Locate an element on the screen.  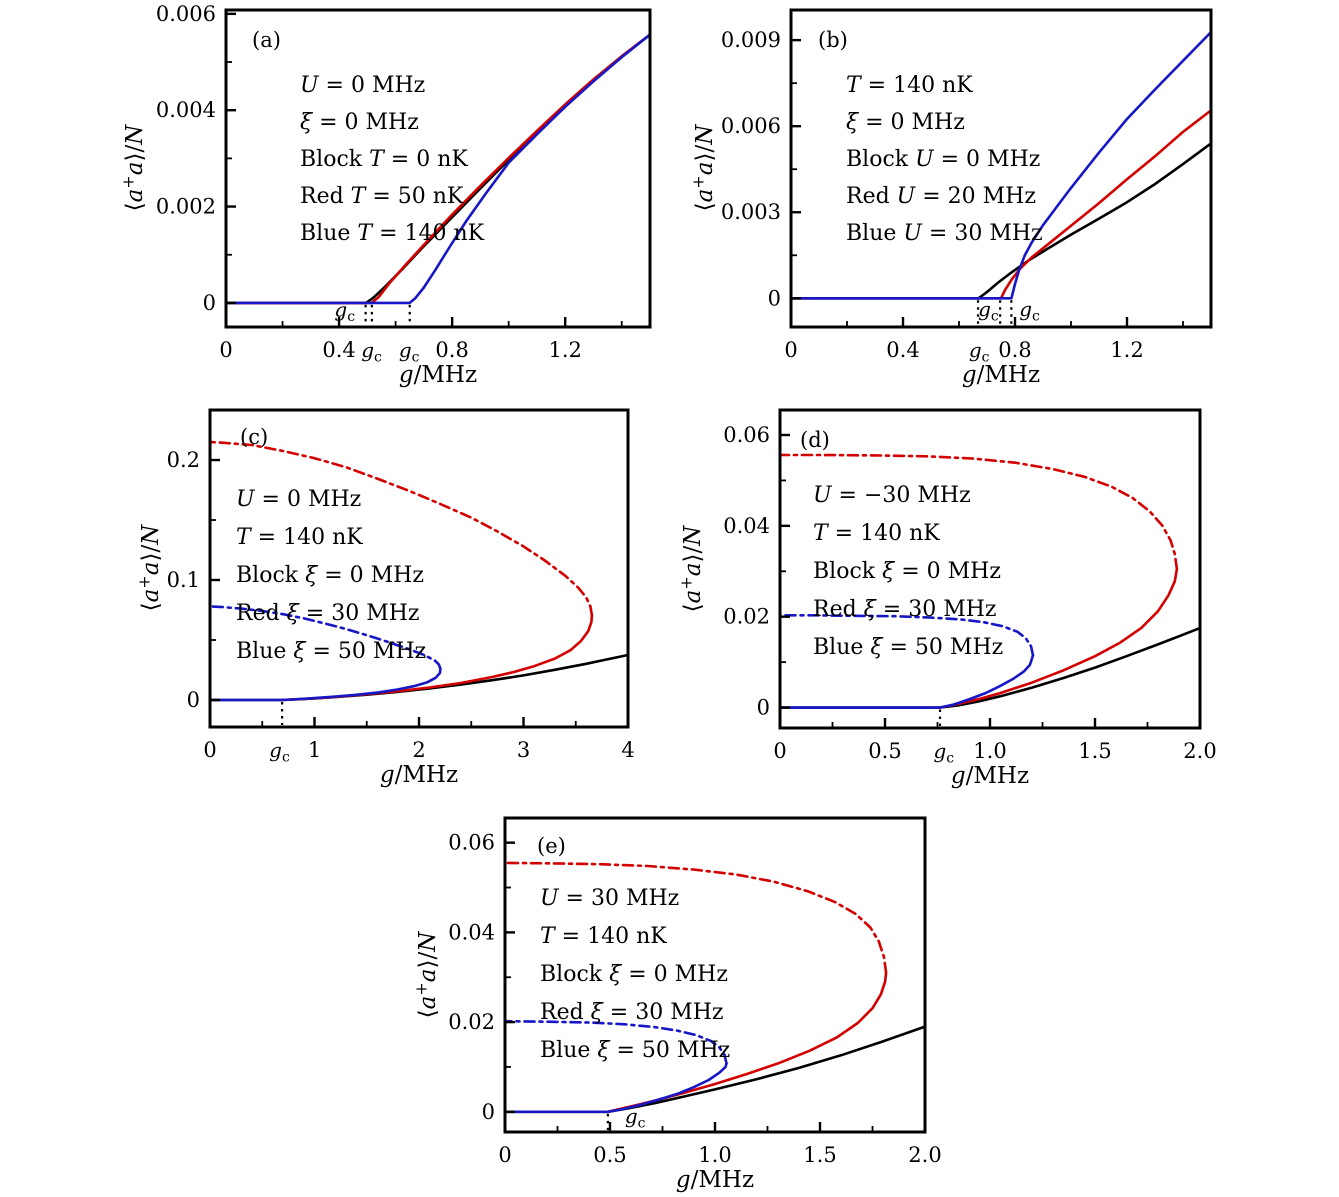
svg-text: 0.1 is located at coordinates (183, 580).